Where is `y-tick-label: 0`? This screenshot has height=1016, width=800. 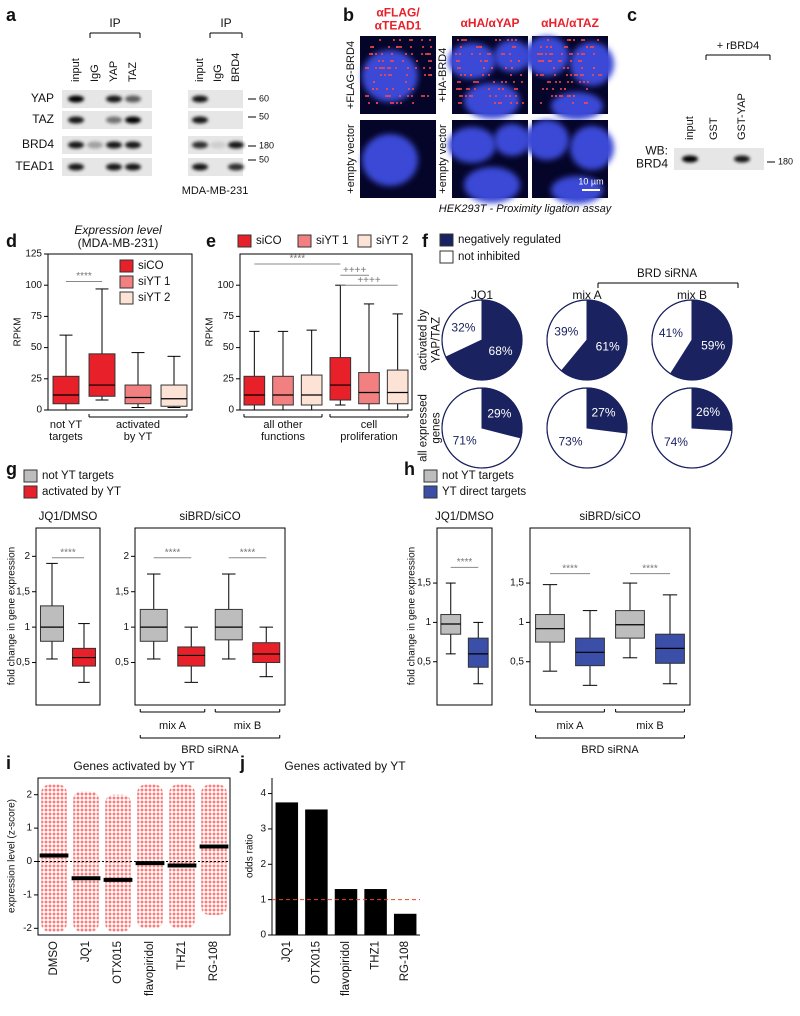 y-tick-label: 0 is located at coordinates (263, 935).